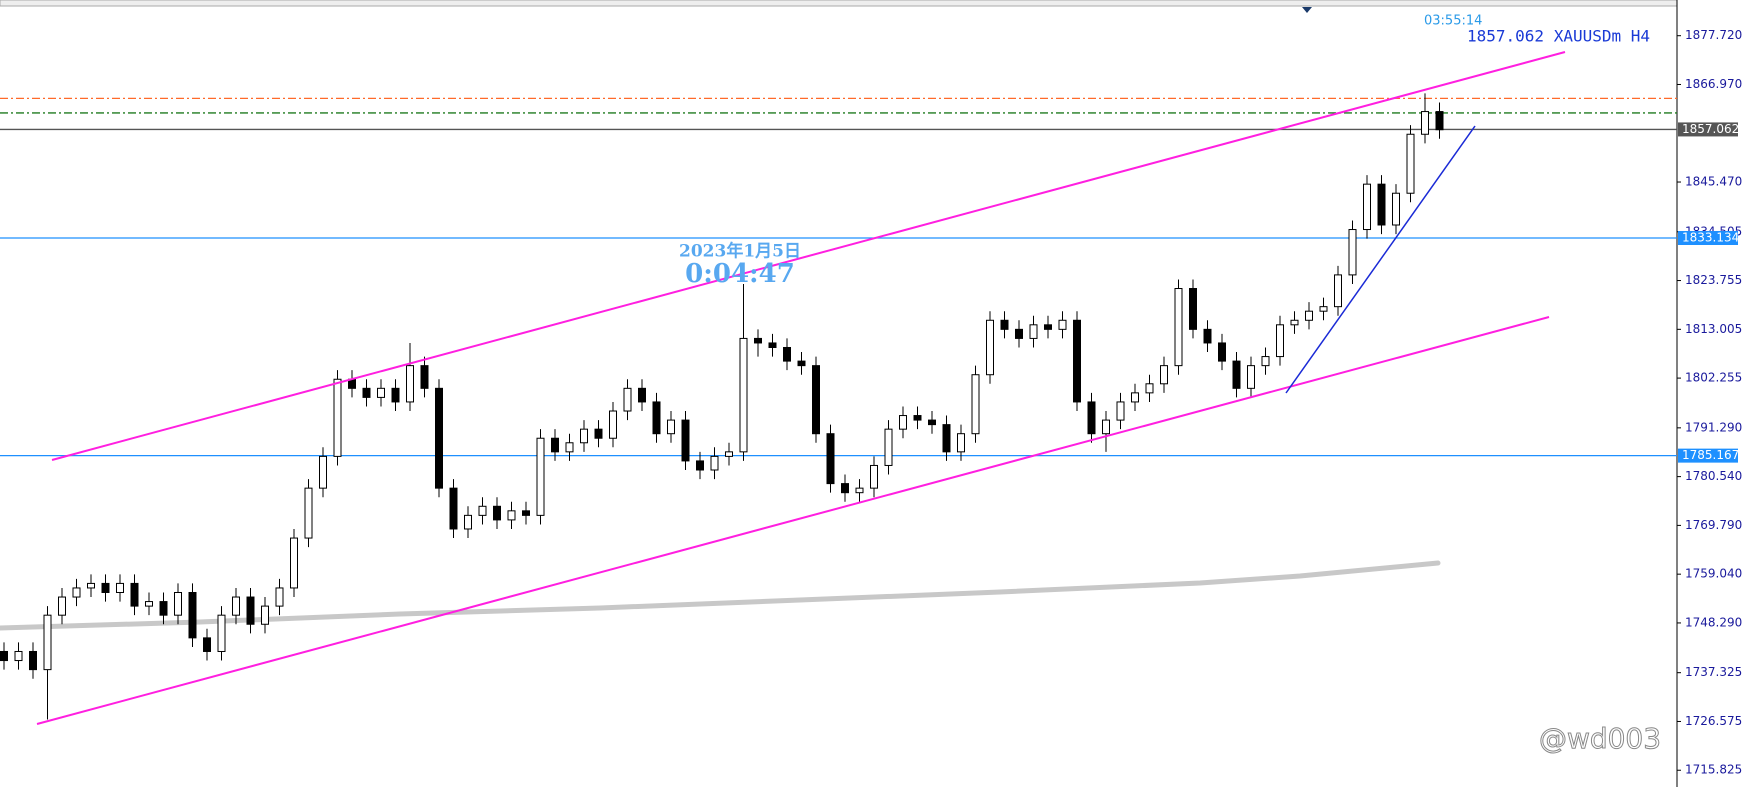 This screenshot has width=1750, height=787. I want to click on symbol-title: 1857.062 XAUUSDm H4, so click(1558, 36).